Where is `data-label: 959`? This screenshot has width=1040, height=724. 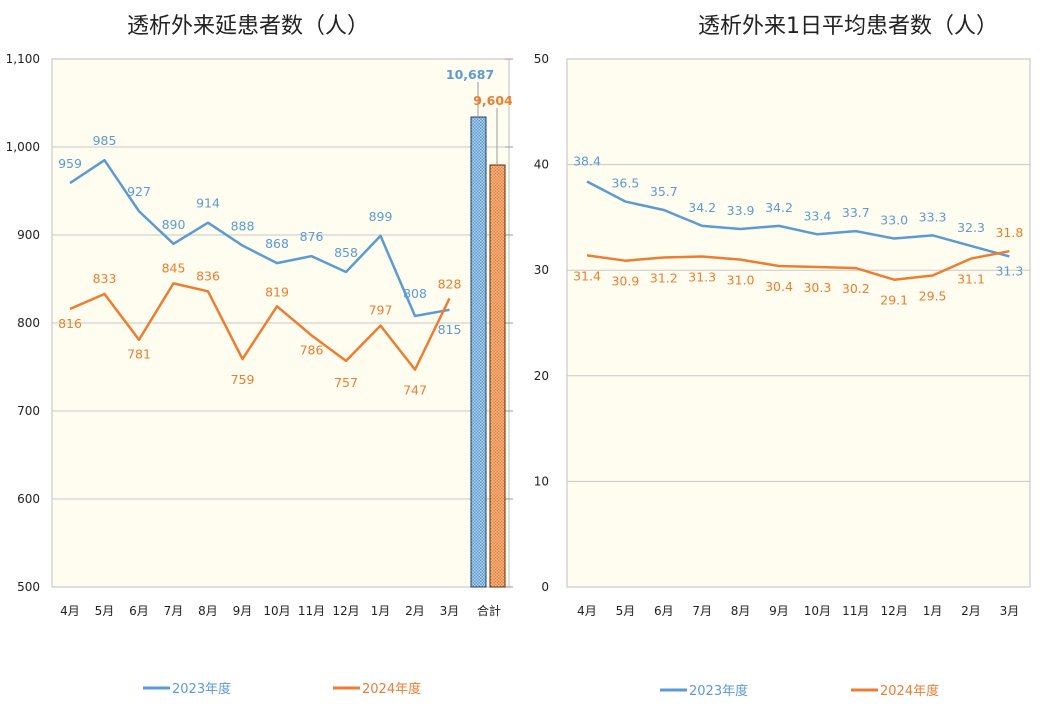
data-label: 959 is located at coordinates (70, 163).